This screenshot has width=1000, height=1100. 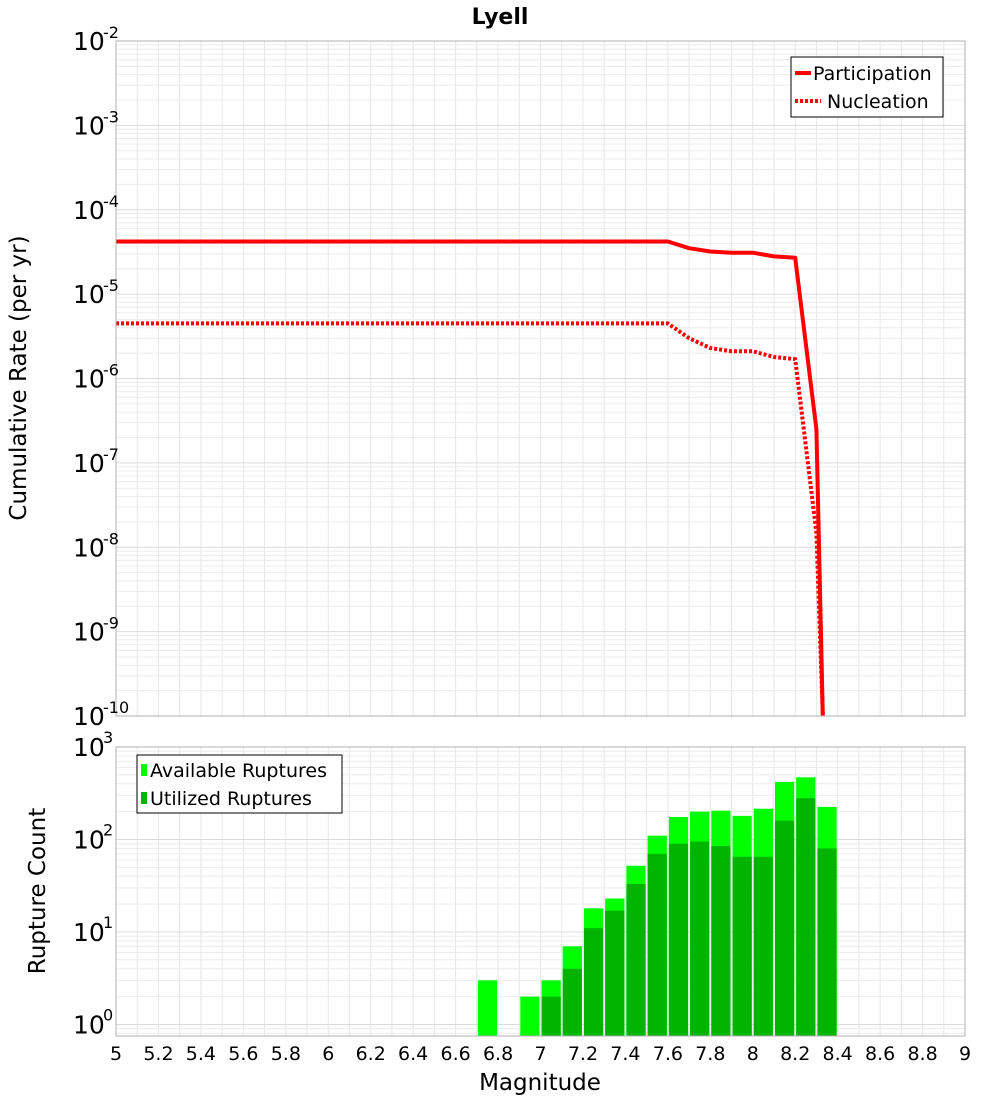 What do you see at coordinates (498, 1054) in the screenshot?
I see `x-tick-label: 6.8` at bounding box center [498, 1054].